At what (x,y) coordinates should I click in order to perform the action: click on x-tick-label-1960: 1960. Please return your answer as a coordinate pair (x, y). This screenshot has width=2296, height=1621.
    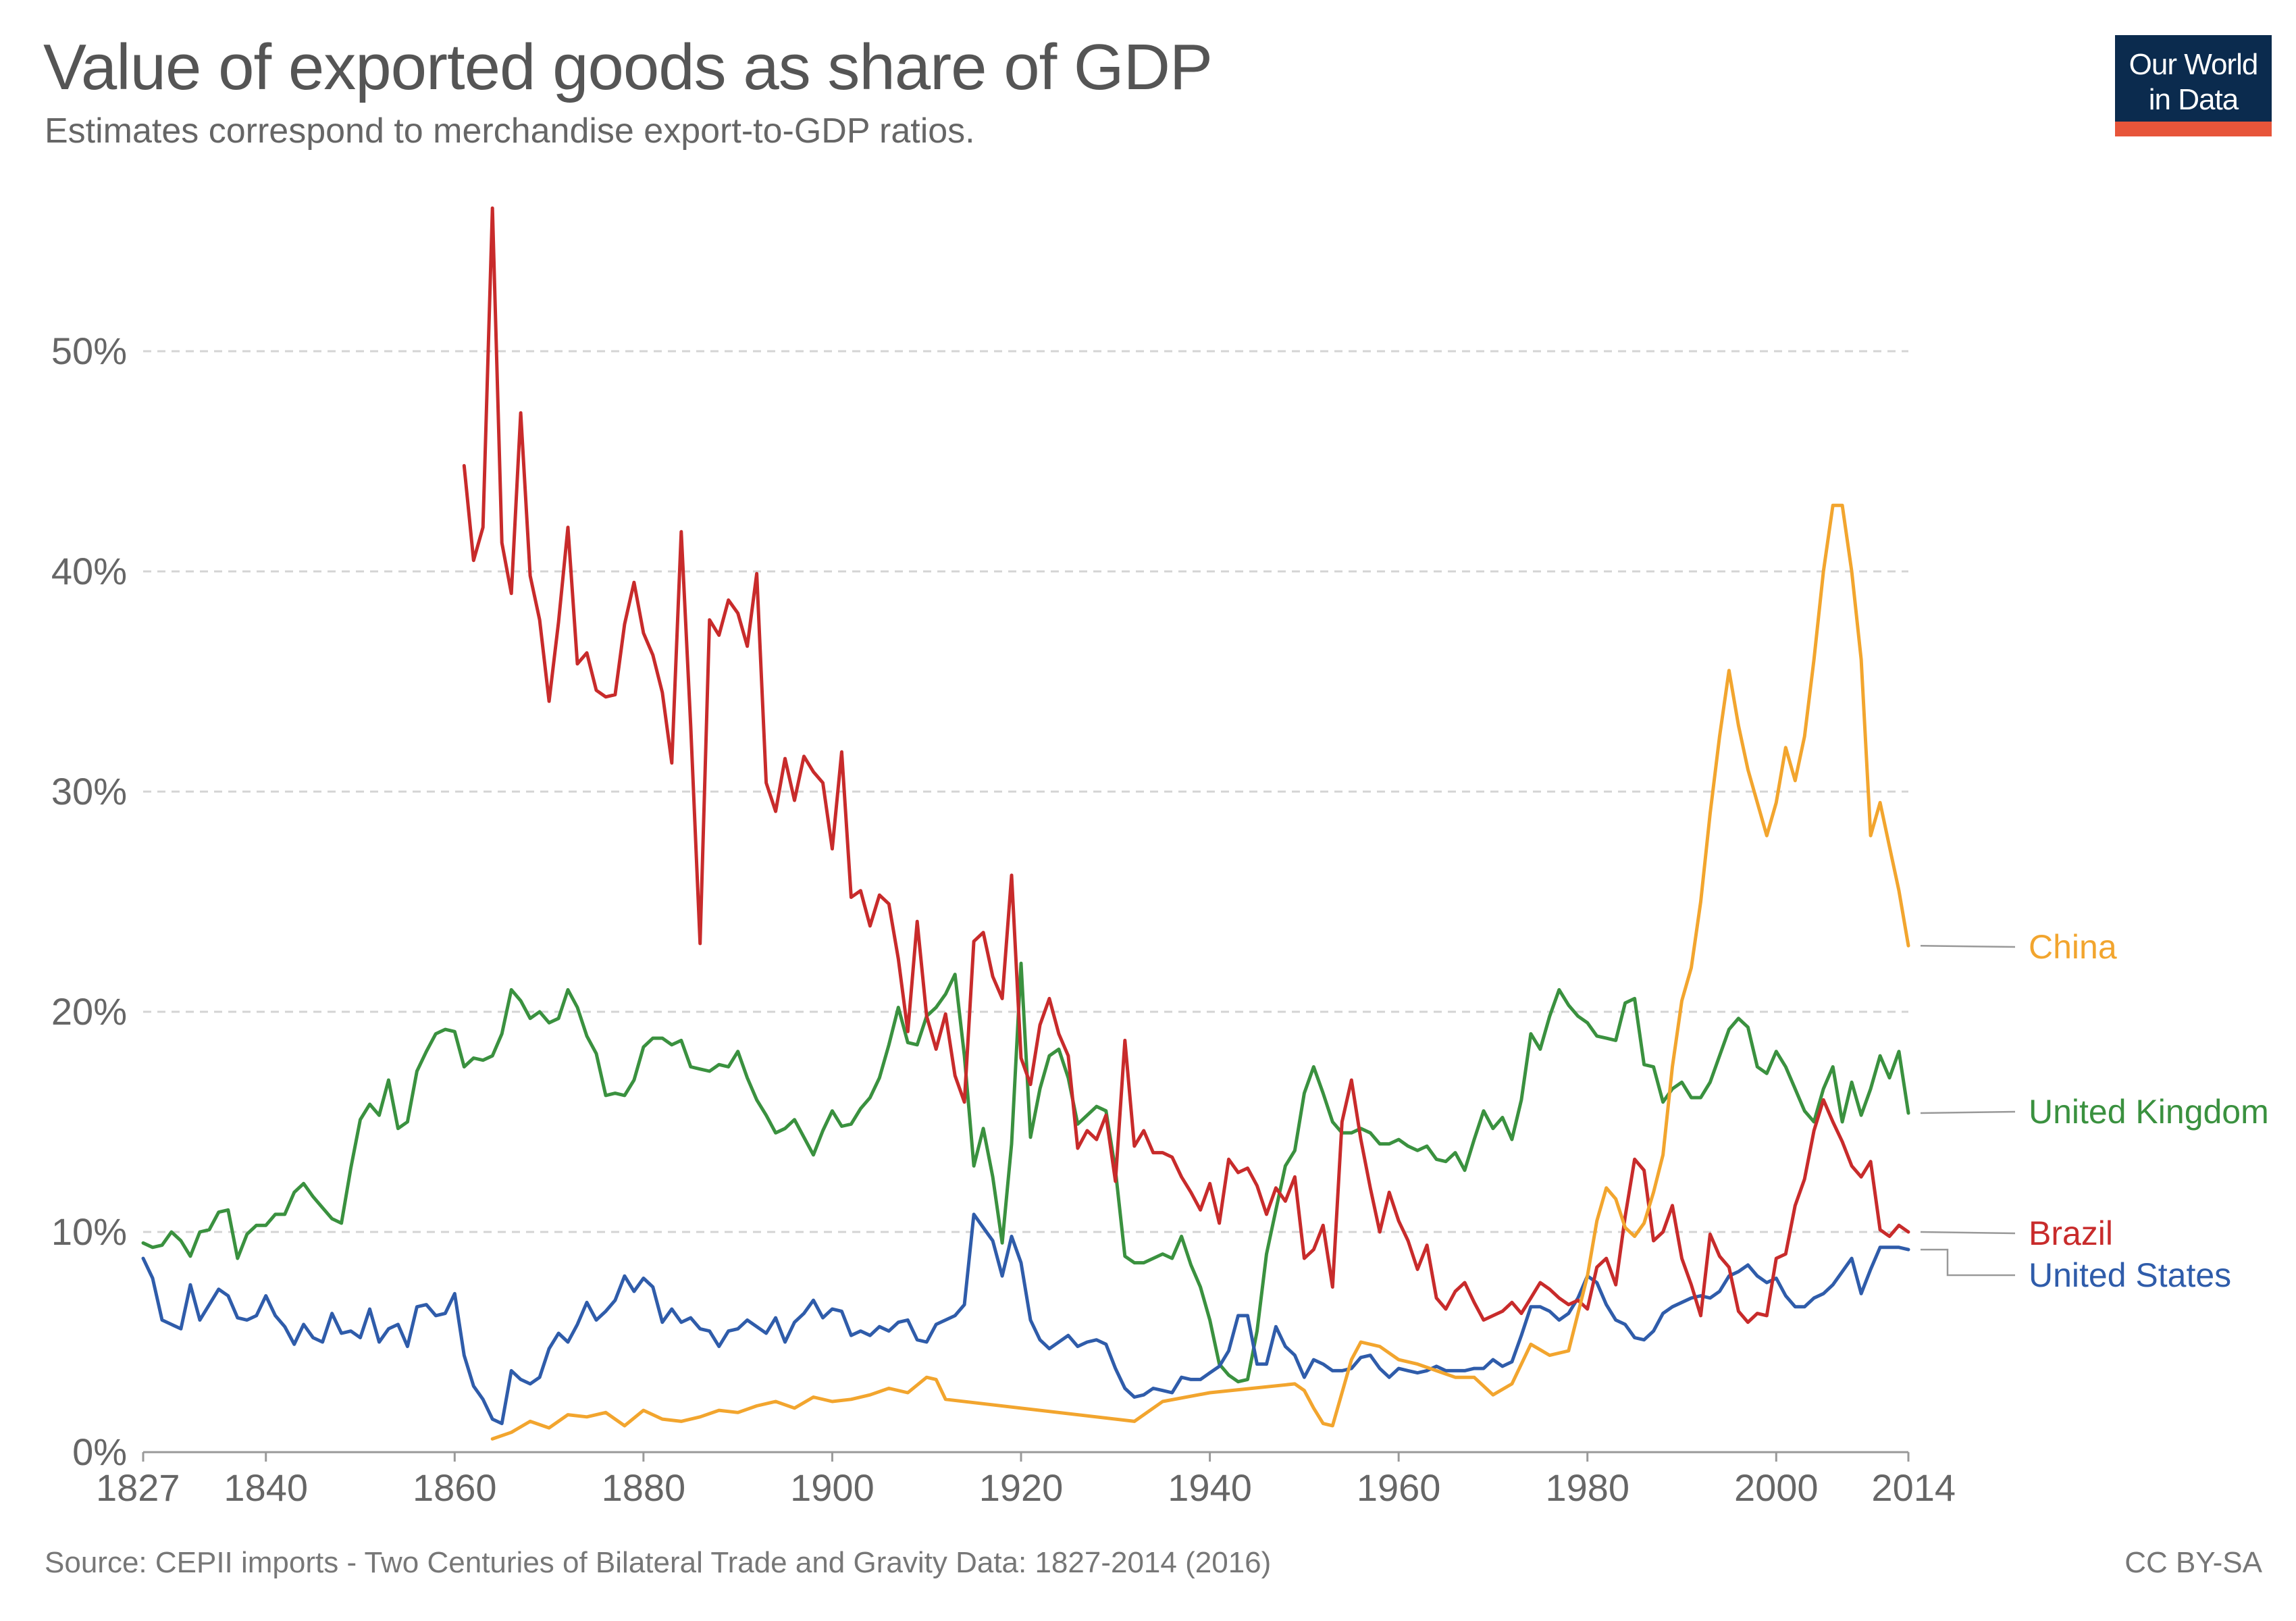
    Looking at the image, I should click on (1399, 1487).